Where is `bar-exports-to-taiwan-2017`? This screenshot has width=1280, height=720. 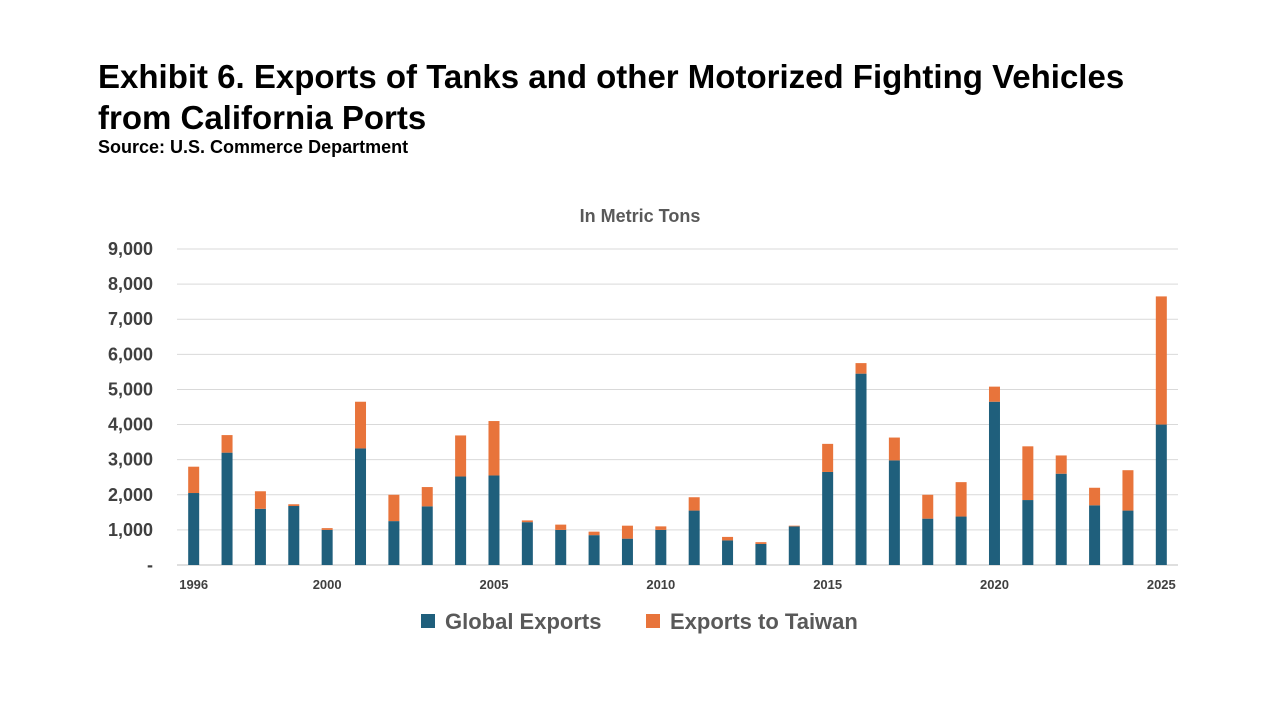 bar-exports-to-taiwan-2017 is located at coordinates (894, 449).